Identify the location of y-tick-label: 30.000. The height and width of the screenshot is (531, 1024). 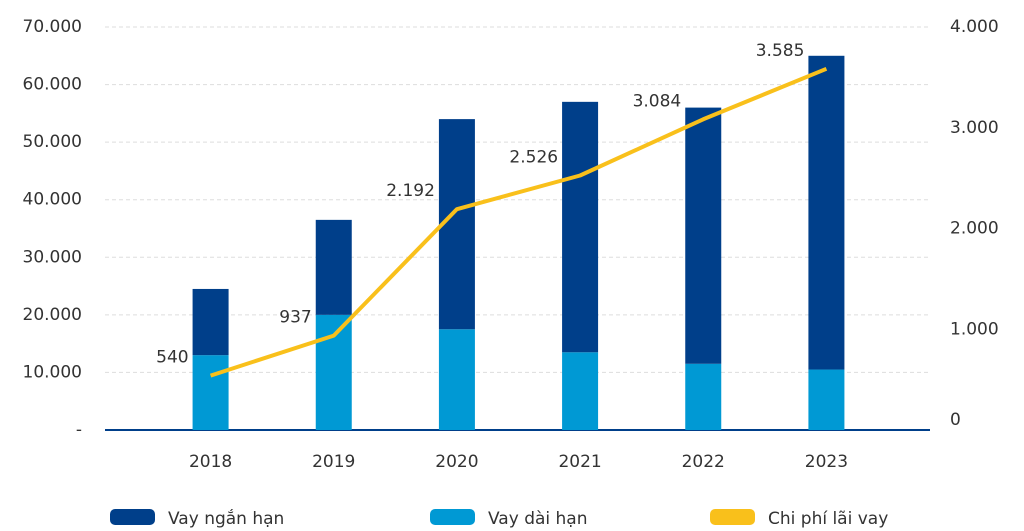
(52, 257).